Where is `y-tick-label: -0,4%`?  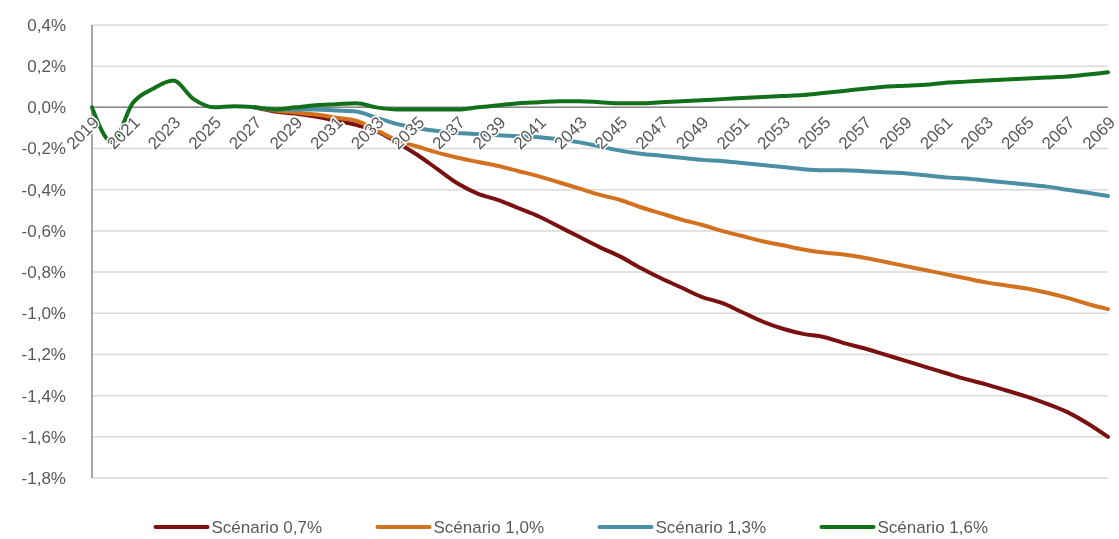 y-tick-label: -0,4% is located at coordinates (43, 190).